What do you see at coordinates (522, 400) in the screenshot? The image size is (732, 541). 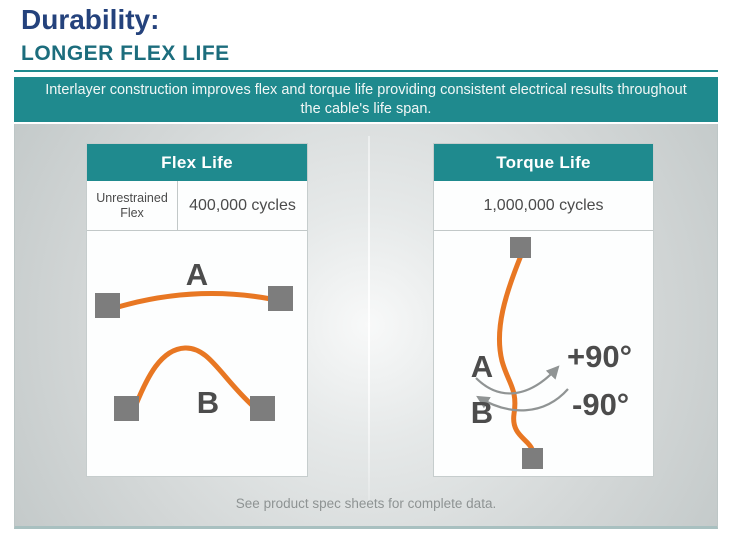 I see `rotation-arrow-minus-icon` at bounding box center [522, 400].